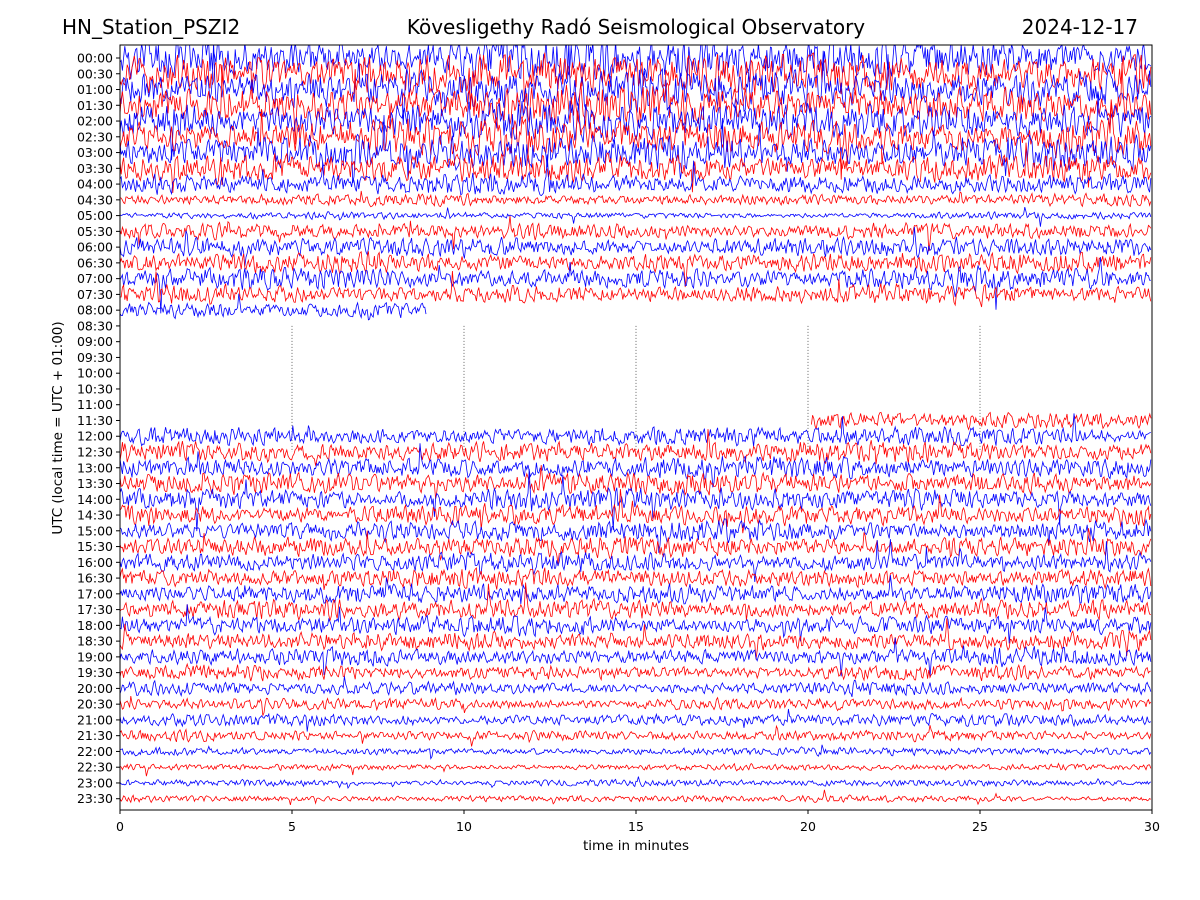 This screenshot has height=900, width=1200. Describe the element at coordinates (636, 657) in the screenshot. I see `seismic-trace-1900` at that location.